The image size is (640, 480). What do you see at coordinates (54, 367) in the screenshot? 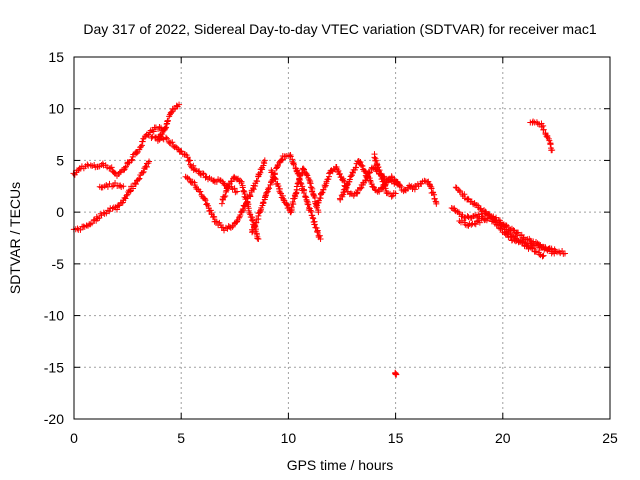
I see `y-tick-label: -15` at bounding box center [54, 367].